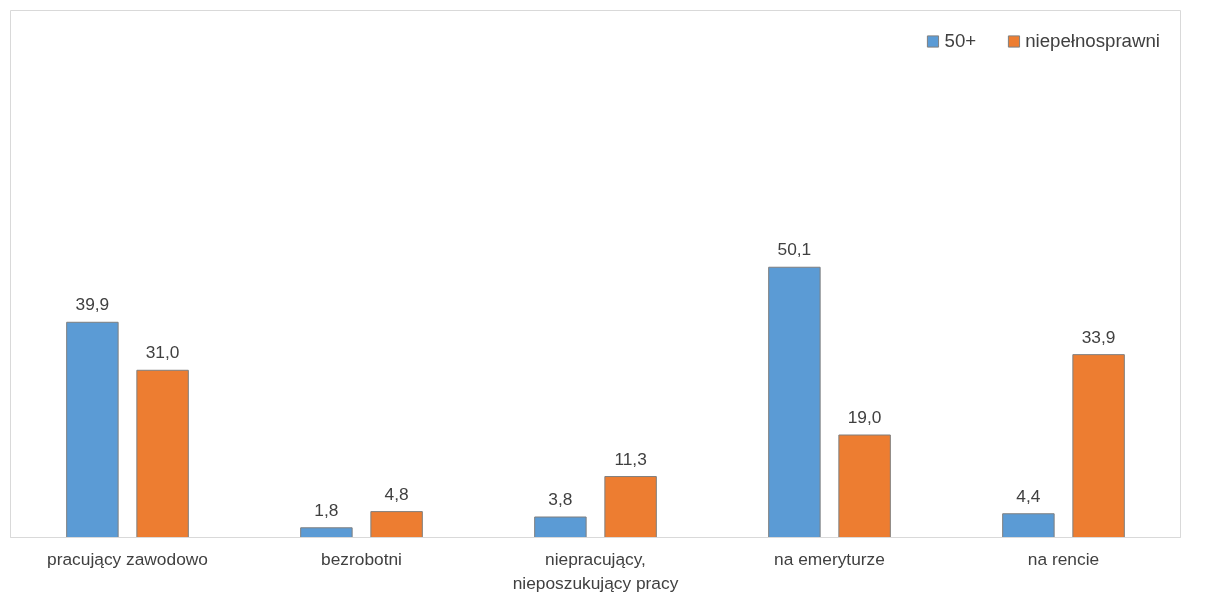 Image resolution: width=1209 pixels, height=613 pixels. Describe the element at coordinates (92, 304) in the screenshot. I see `data-label: 39,9` at that location.